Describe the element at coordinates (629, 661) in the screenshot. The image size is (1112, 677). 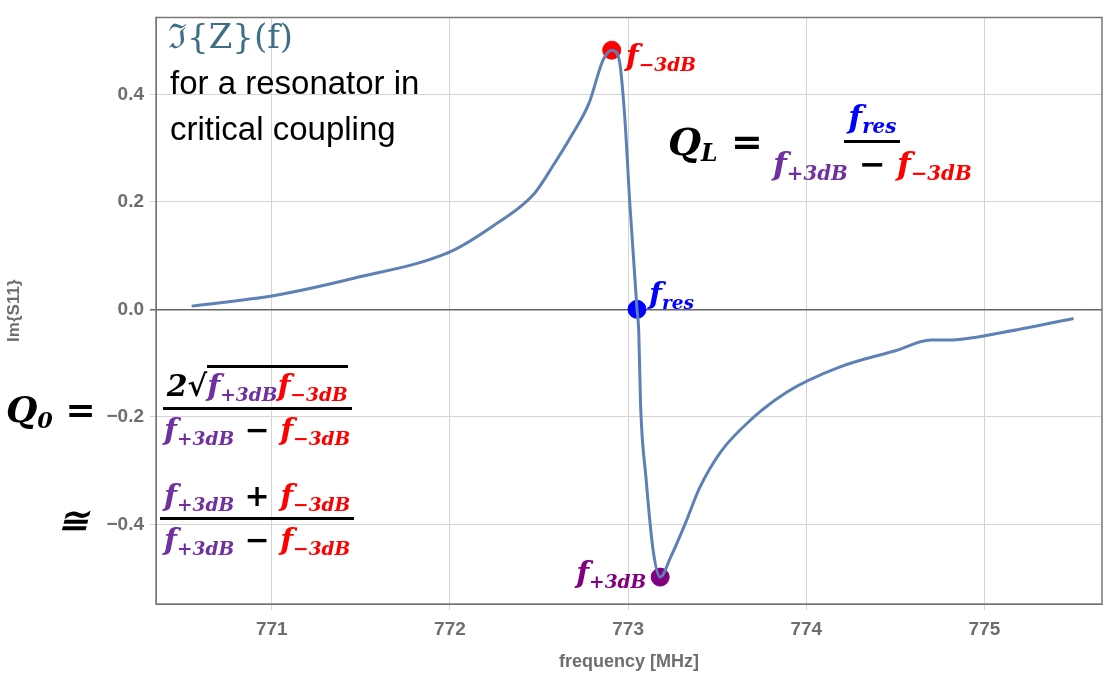
I see `x-axis-title: frequency [MHz]` at that location.